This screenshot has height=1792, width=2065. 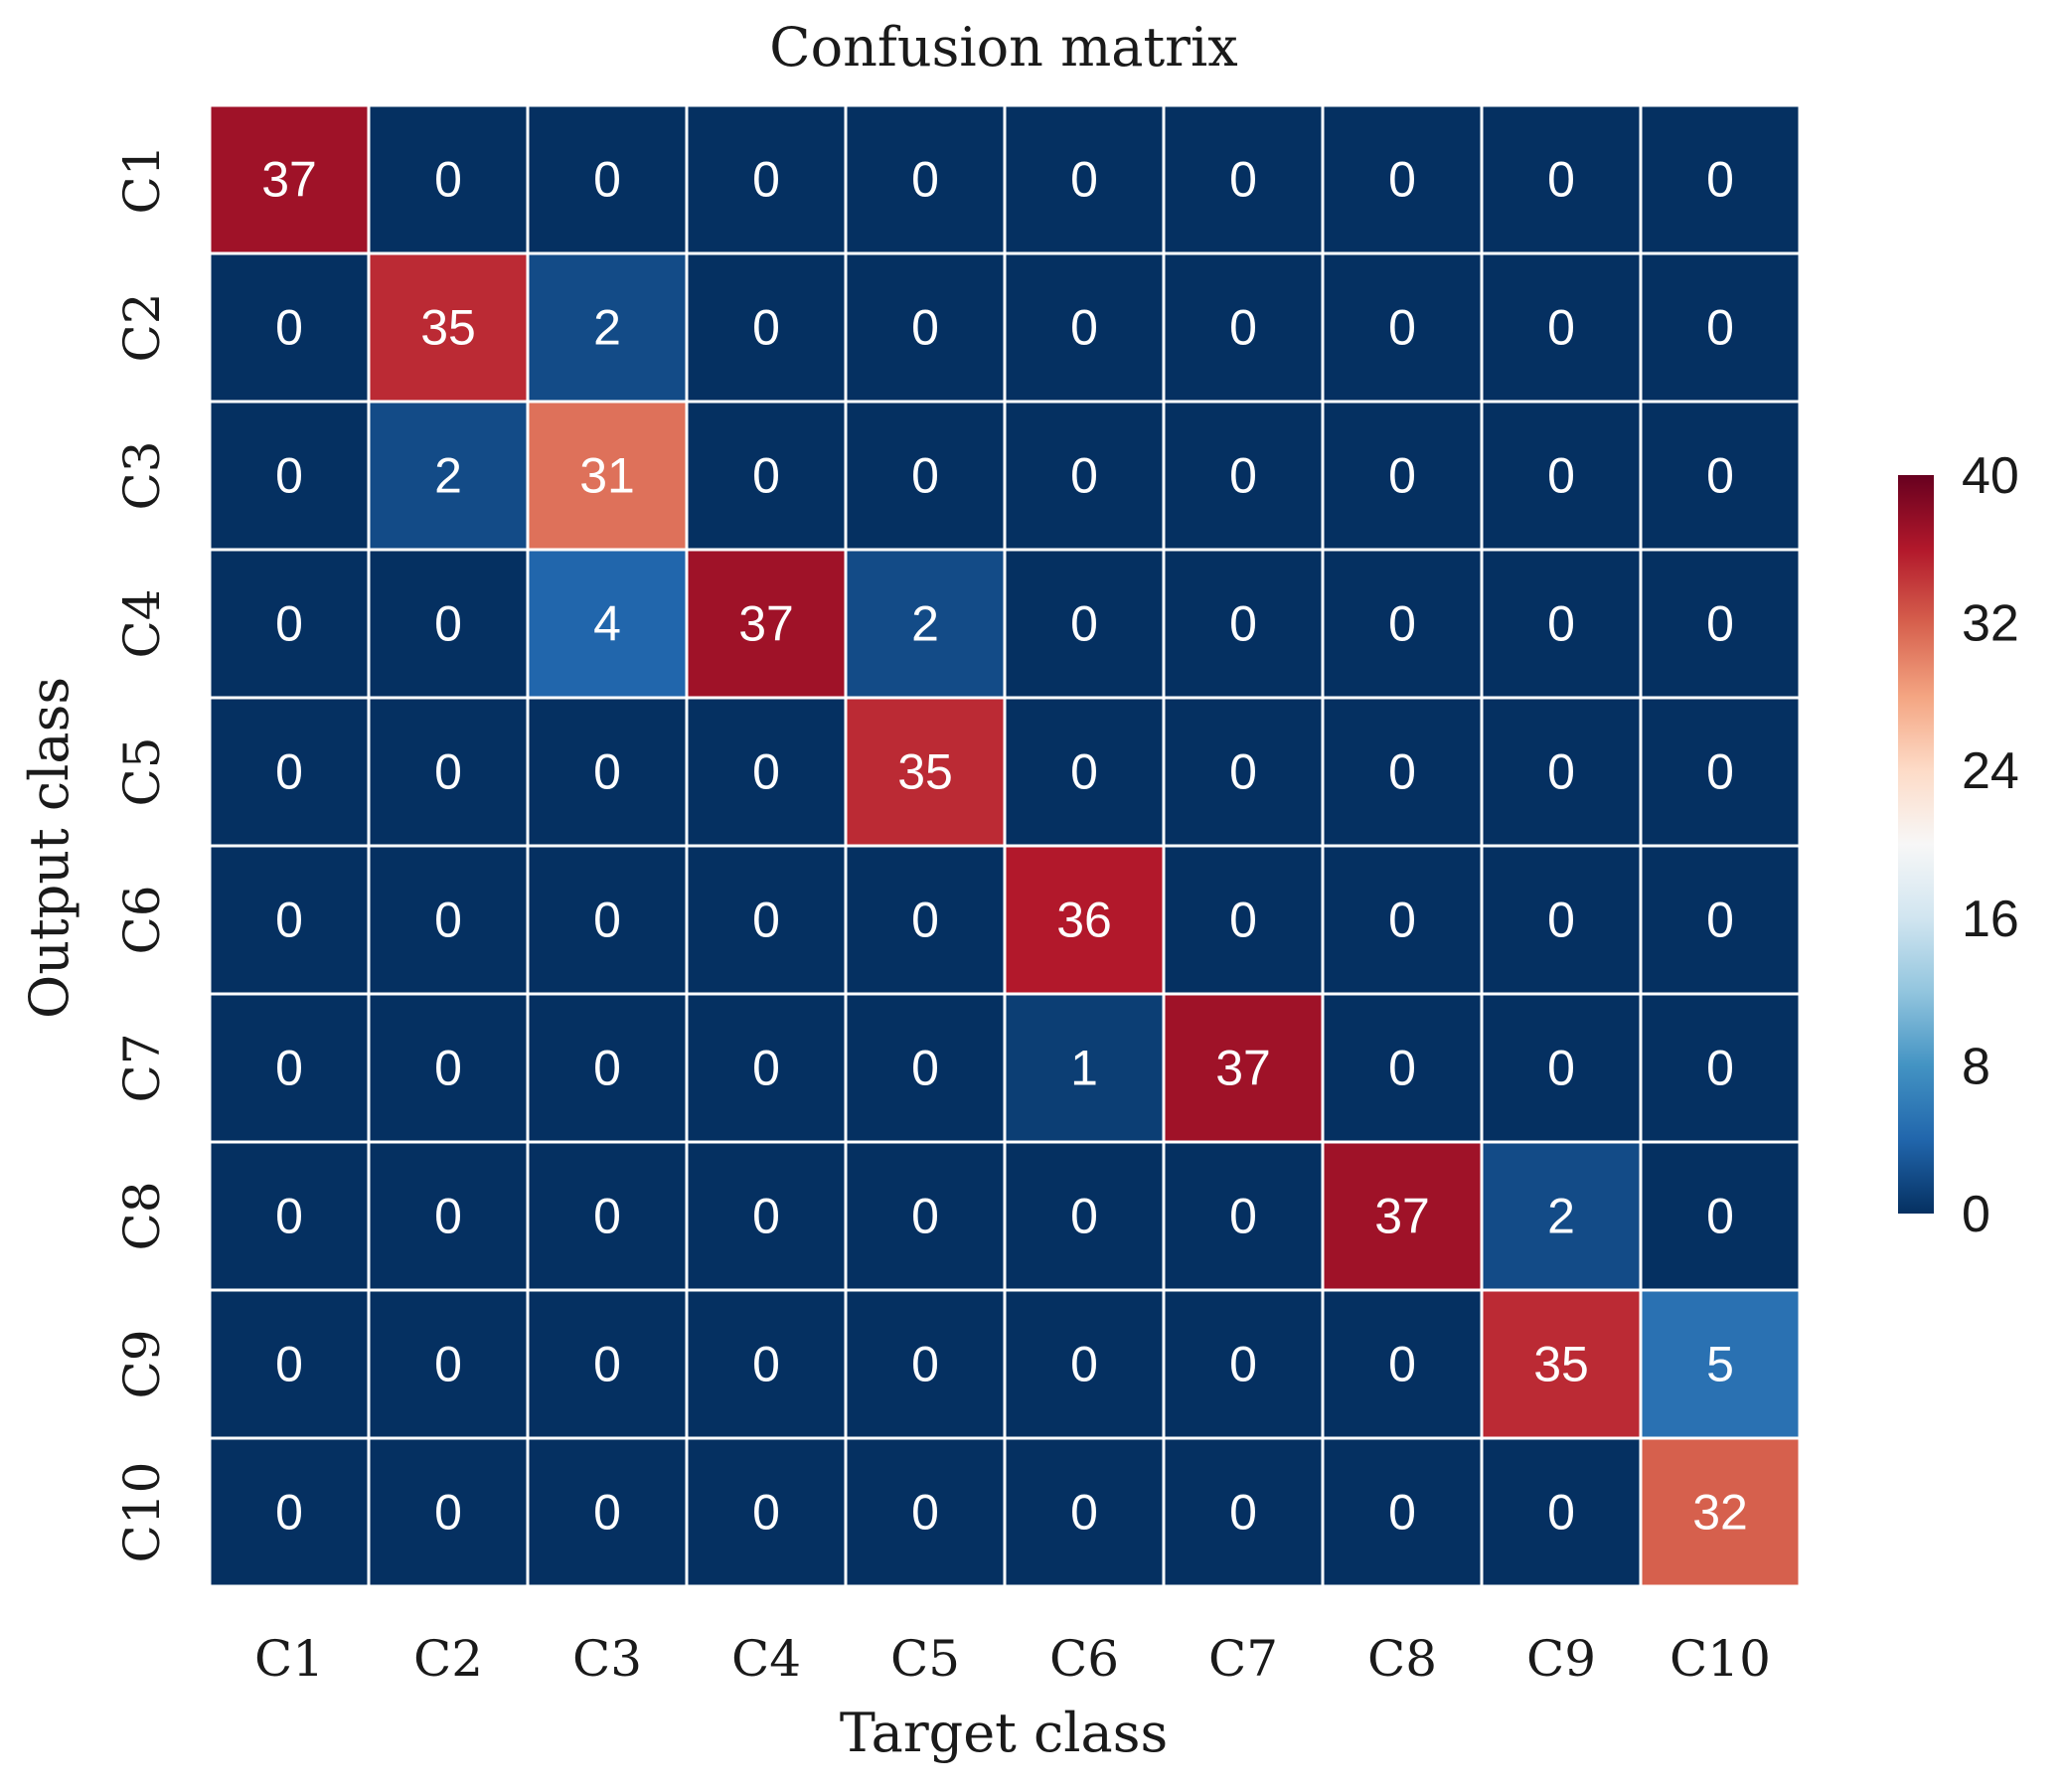 What do you see at coordinates (1990, 845) in the screenshot?
I see `colorbar-tick-labels: 0 8 16 24 32 40` at bounding box center [1990, 845].